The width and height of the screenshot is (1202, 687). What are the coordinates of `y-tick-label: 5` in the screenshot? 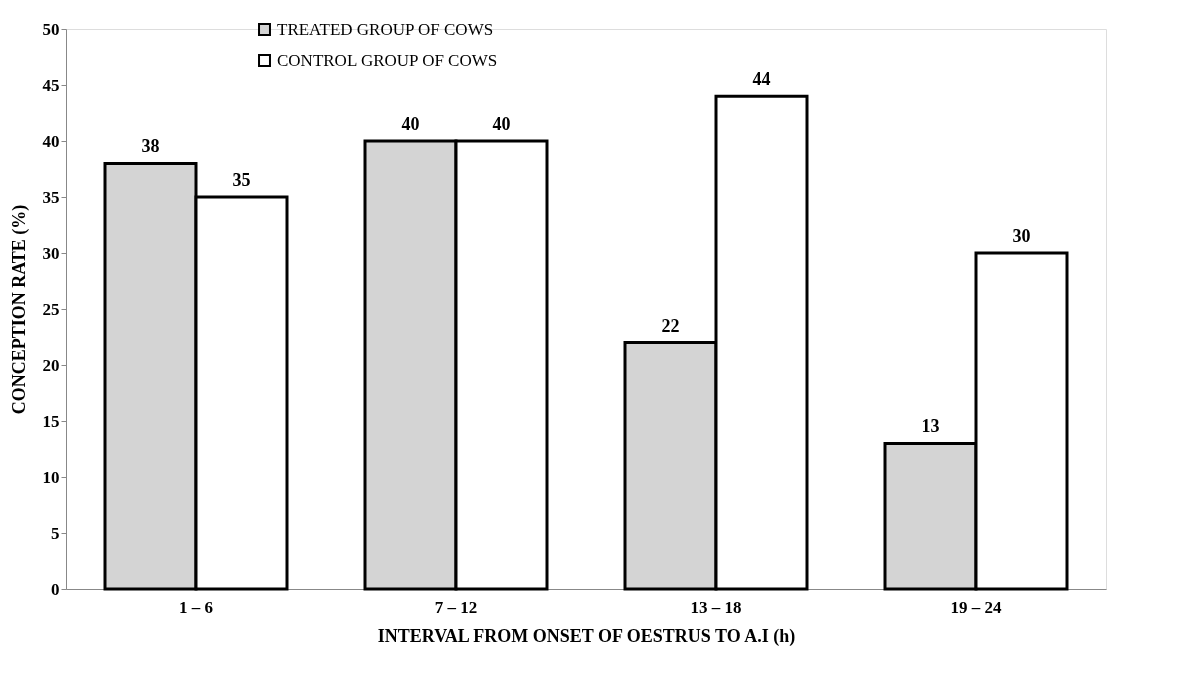 It's located at (55, 533).